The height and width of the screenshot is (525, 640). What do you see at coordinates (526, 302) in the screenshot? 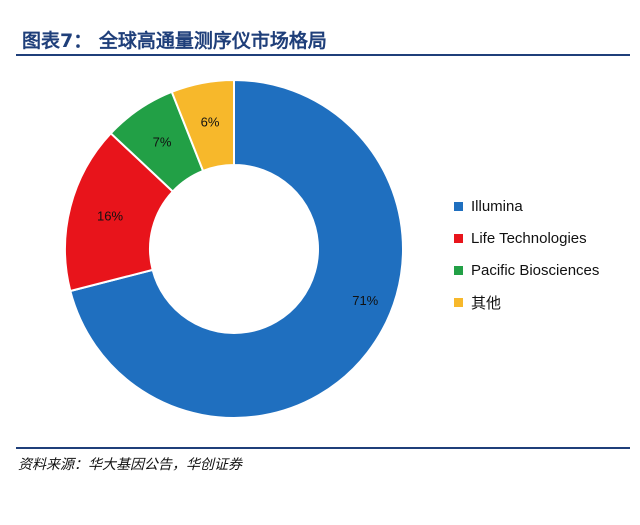
I see `legend-item-other: 其他` at bounding box center [526, 302].